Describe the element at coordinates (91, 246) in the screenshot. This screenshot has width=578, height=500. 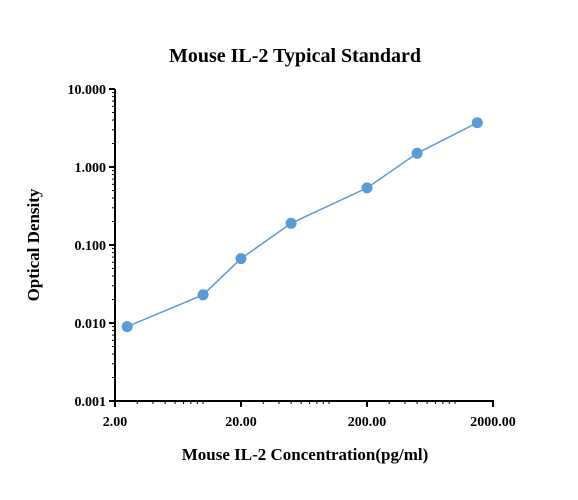
I see `y-tick-label: 0.100` at that location.